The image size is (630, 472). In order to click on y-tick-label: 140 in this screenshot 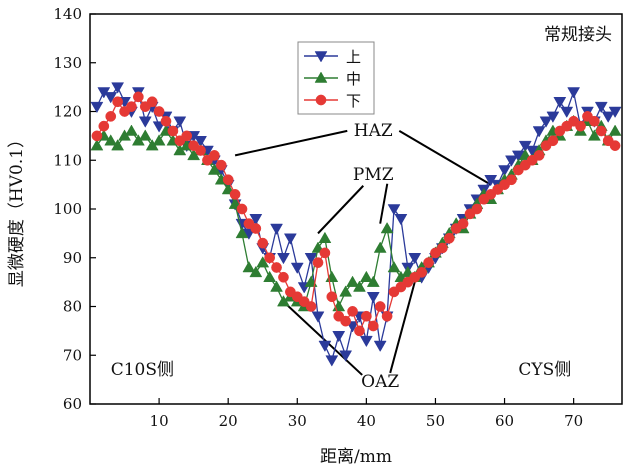, I will do `click(67, 14)`.